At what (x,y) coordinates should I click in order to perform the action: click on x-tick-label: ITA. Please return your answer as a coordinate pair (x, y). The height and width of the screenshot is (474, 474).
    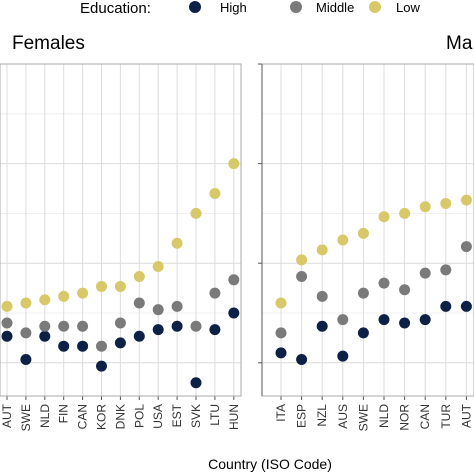
    Looking at the image, I should click on (281, 413).